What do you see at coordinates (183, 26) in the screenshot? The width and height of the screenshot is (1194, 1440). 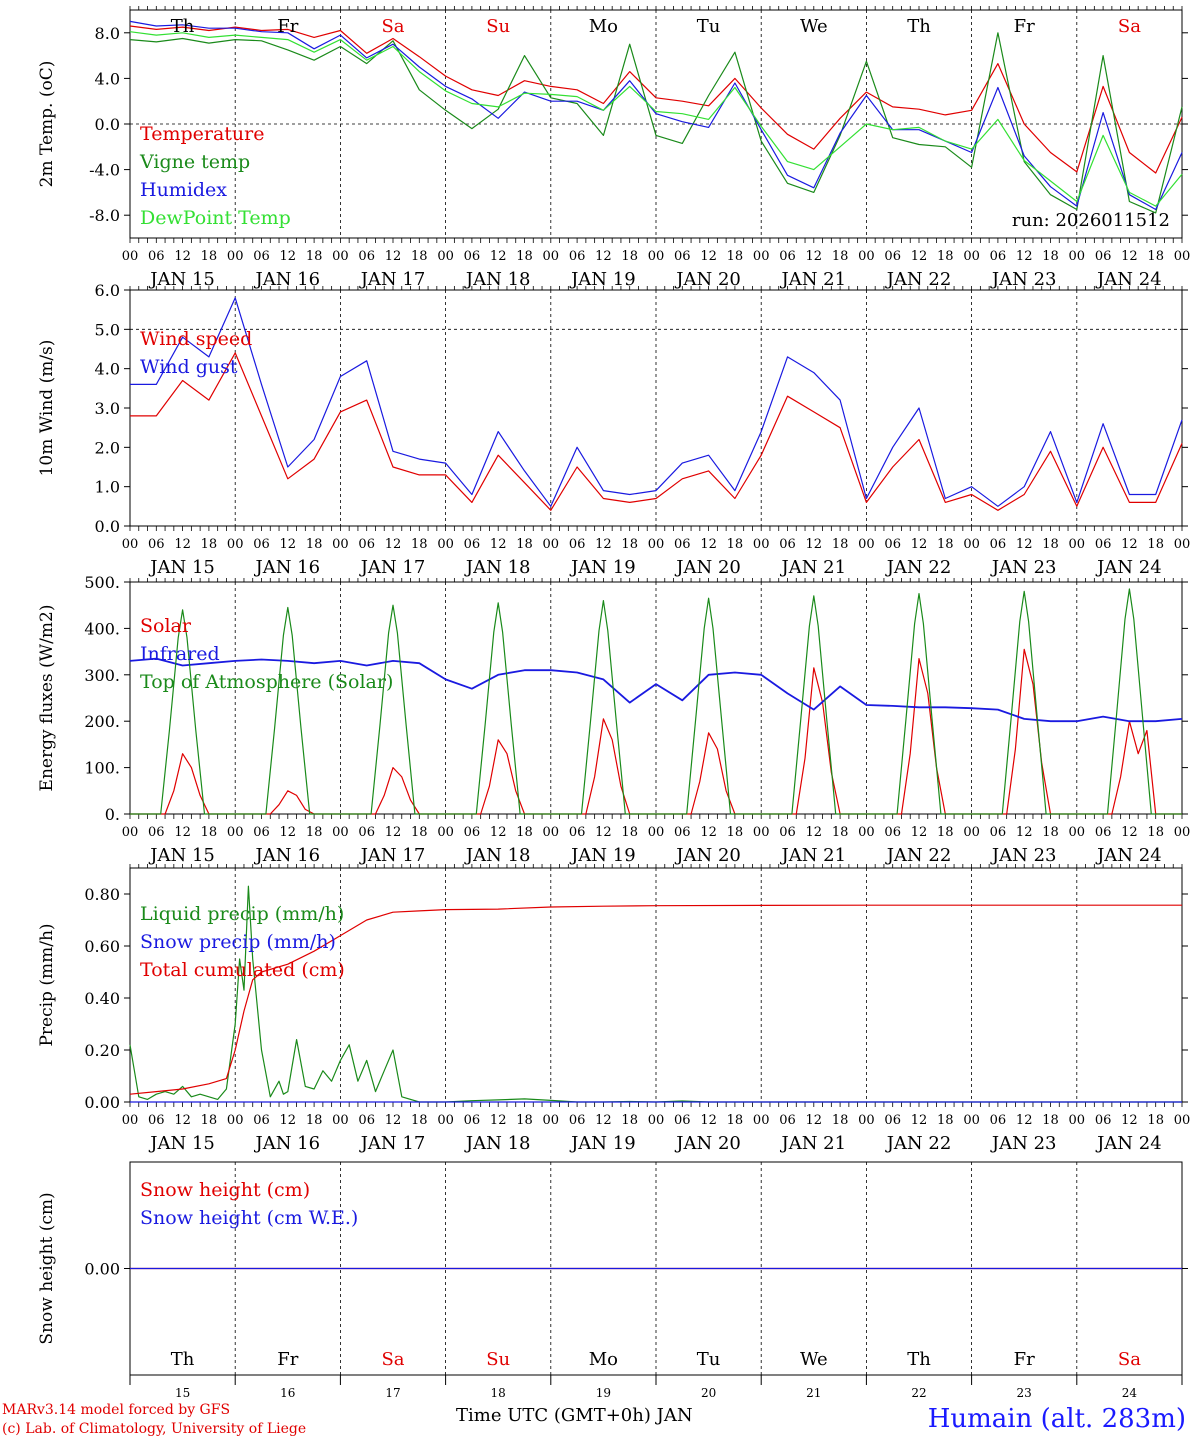 I see `weekday-label-top: Th` at bounding box center [183, 26].